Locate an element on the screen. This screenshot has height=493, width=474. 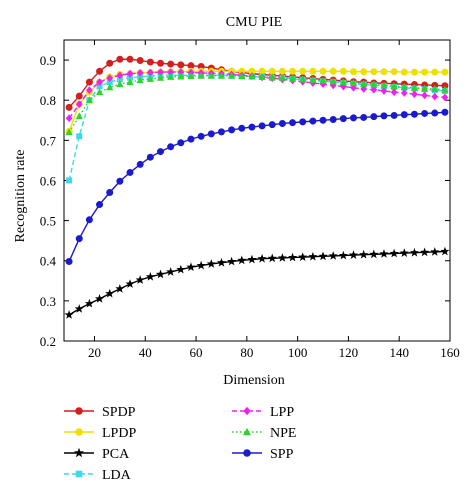
legend-marker-lpdp is located at coordinates (79, 432).